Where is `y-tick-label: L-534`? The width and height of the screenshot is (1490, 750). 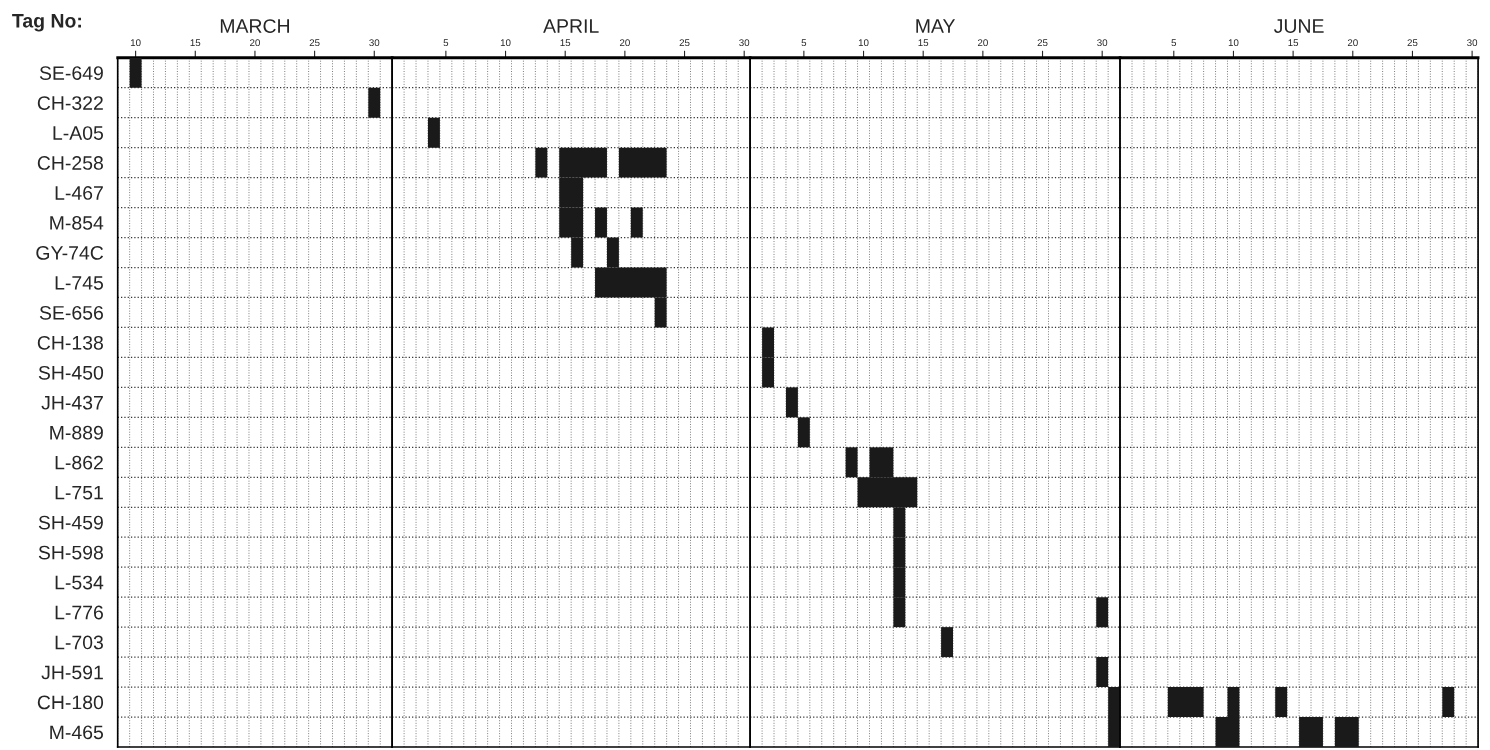 y-tick-label: L-534 is located at coordinates (79, 582).